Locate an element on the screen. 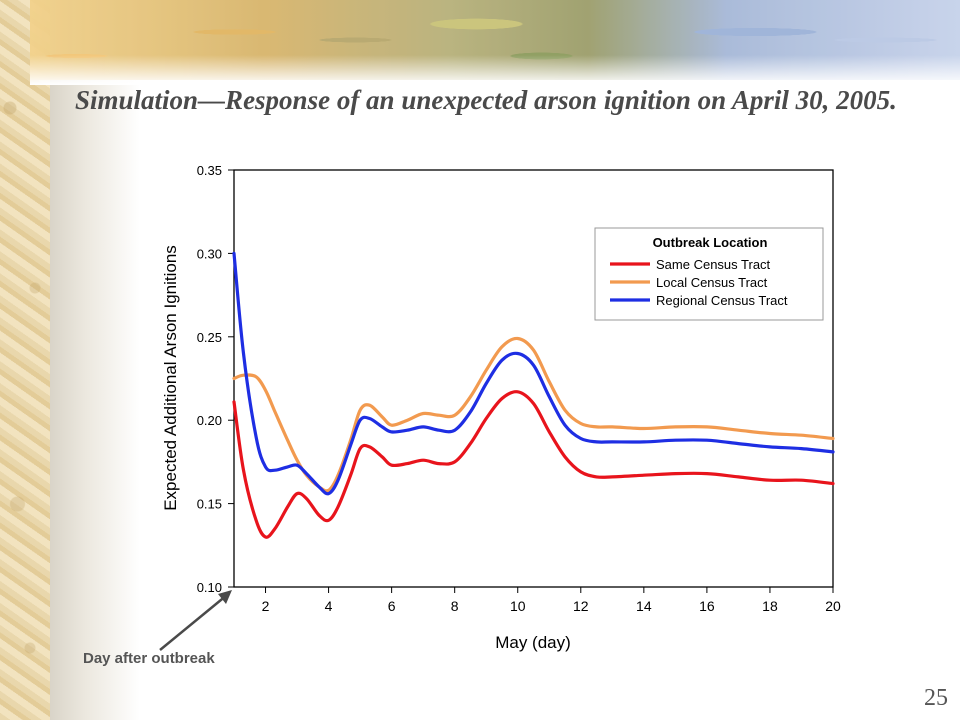 Image resolution: width=960 pixels, height=720 pixels. y-axis-label: Expected Additional Arson Ignitions is located at coordinates (170, 378).